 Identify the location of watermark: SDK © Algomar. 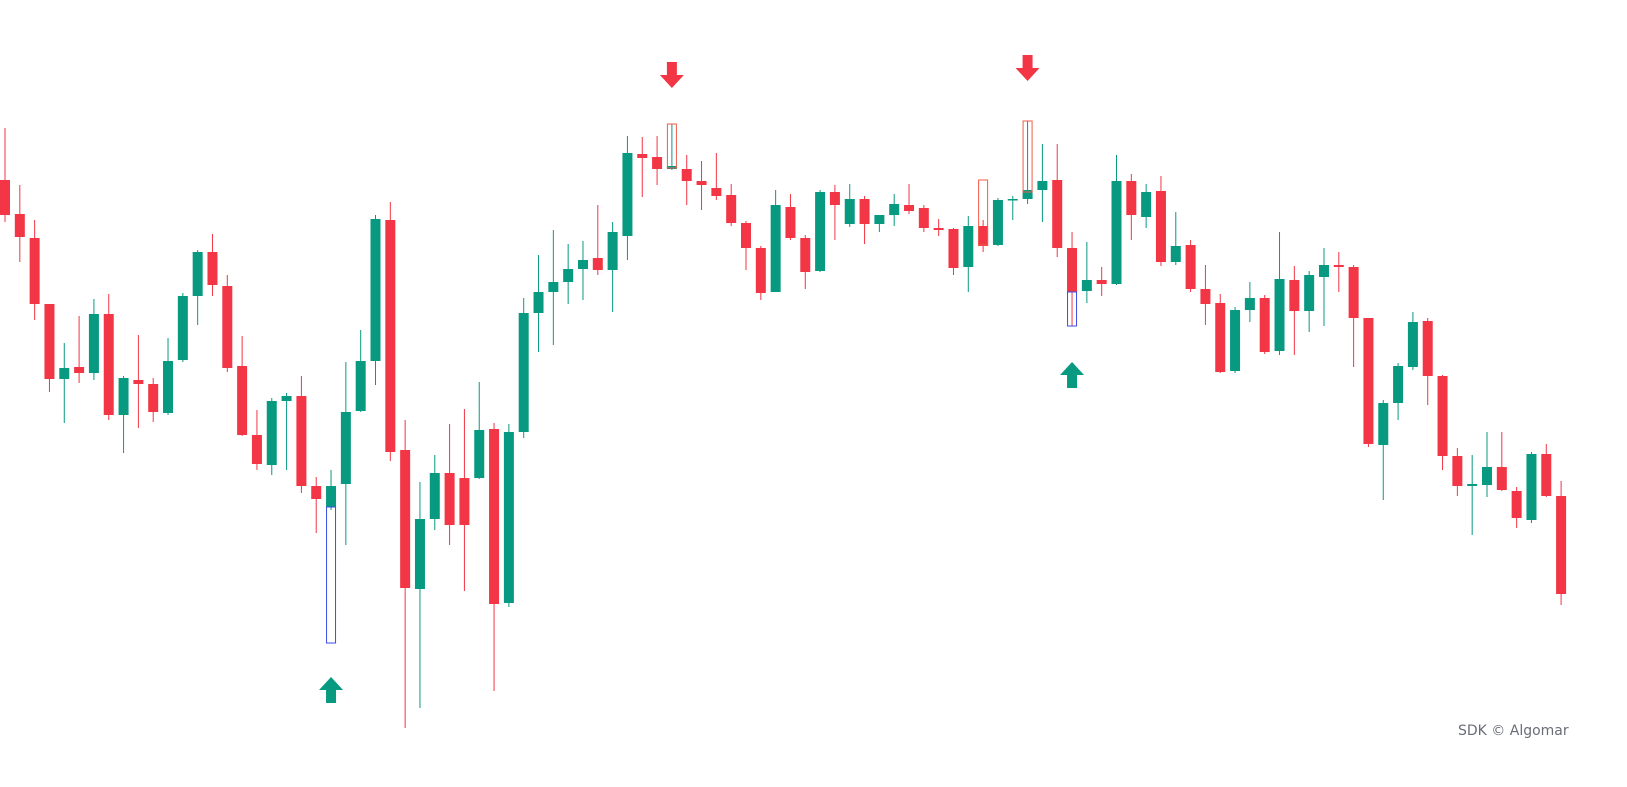
(1513, 731).